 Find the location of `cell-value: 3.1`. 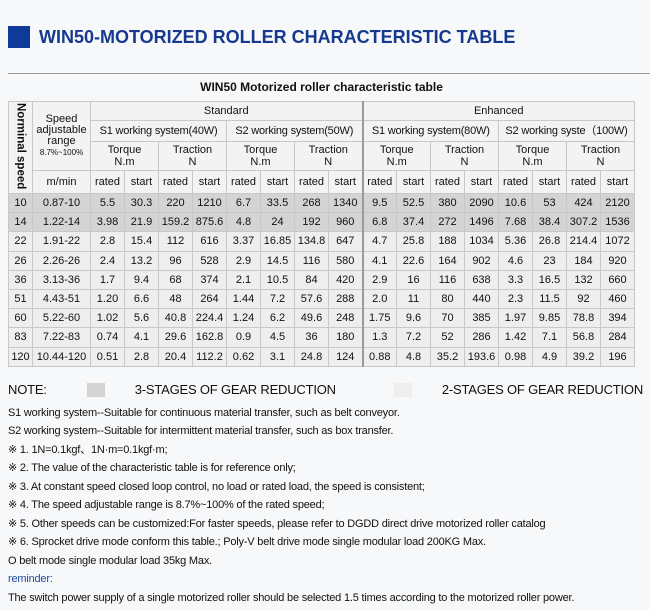

cell-value: 3.1 is located at coordinates (277, 356).